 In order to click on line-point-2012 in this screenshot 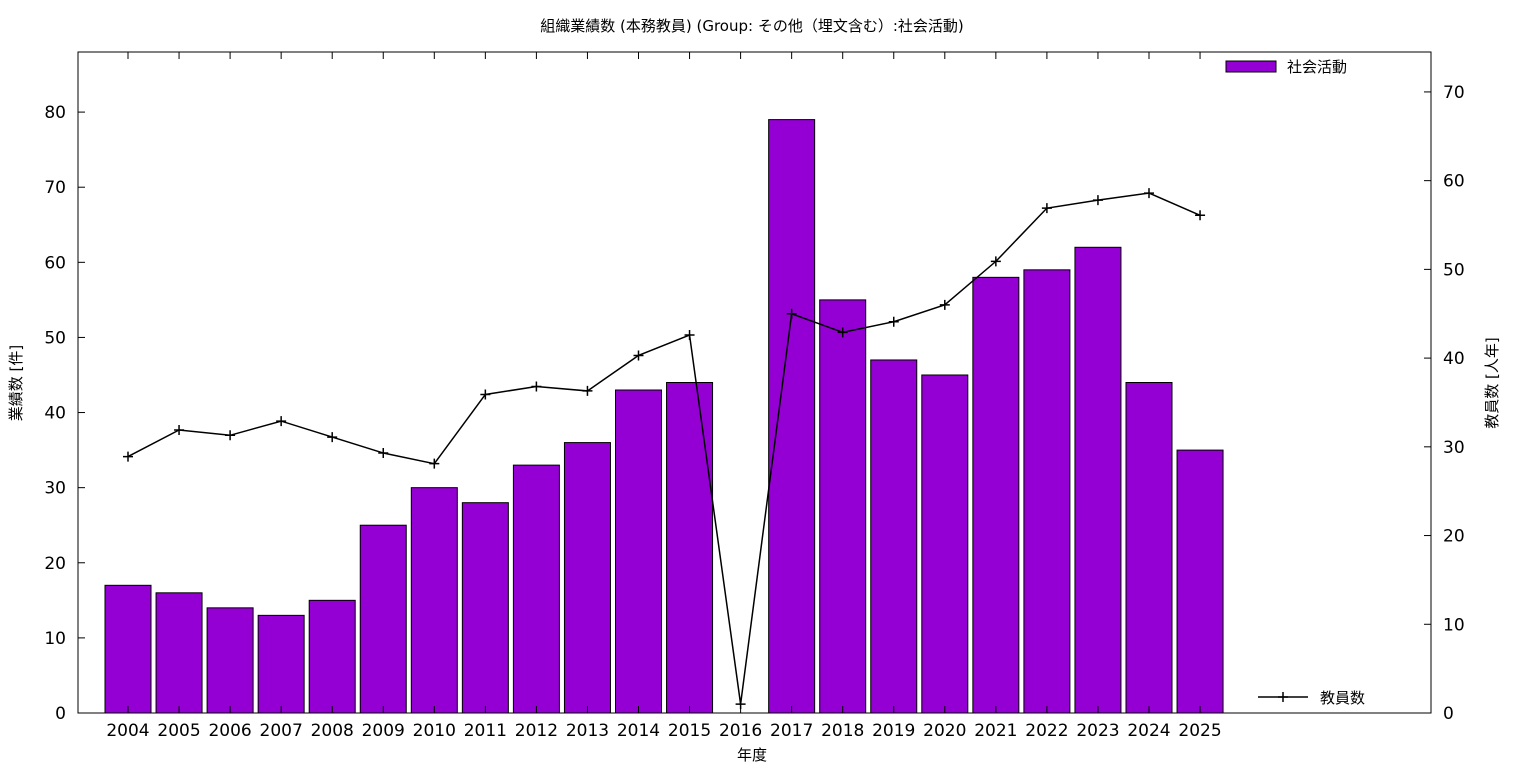, I will do `click(536, 386)`.